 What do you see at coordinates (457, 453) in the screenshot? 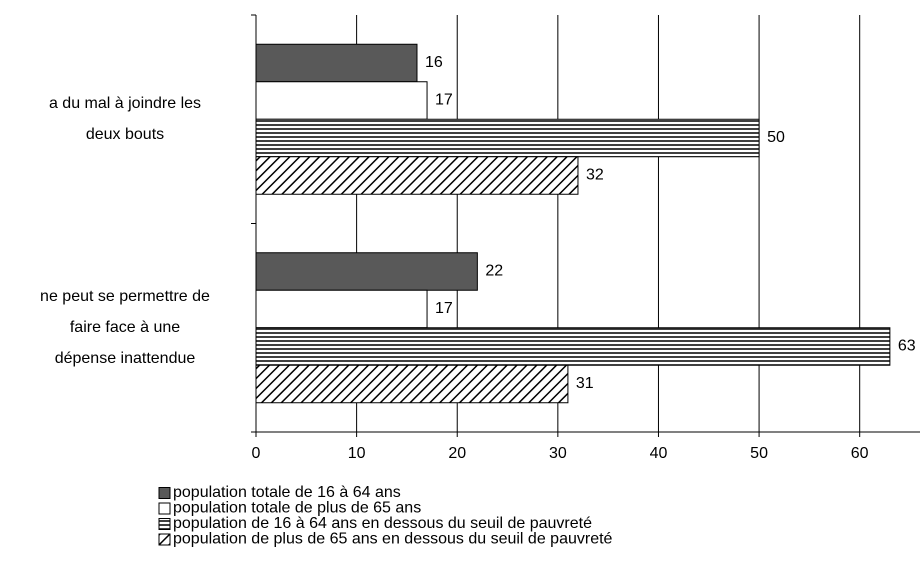
I see `x-tick-label: 20` at bounding box center [457, 453].